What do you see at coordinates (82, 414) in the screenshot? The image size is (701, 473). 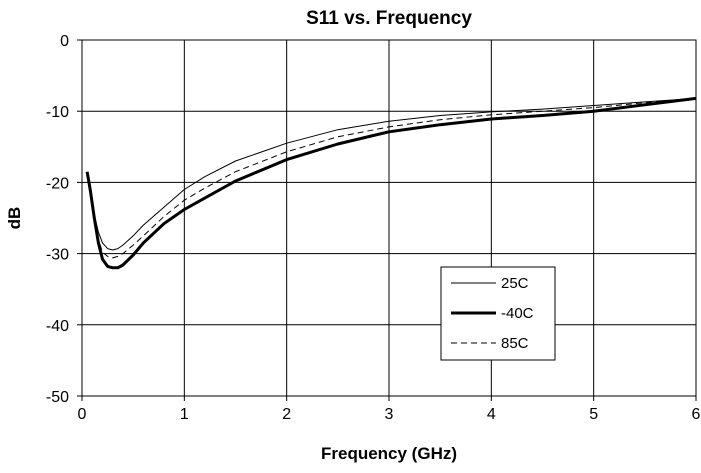 I see `x-tick-label: 0` at bounding box center [82, 414].